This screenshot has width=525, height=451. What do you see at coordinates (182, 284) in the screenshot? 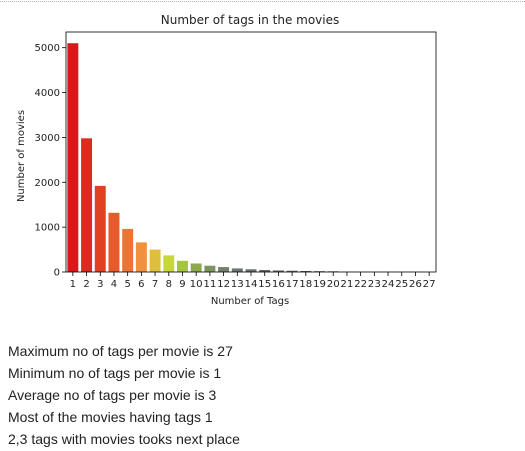
I see `x-tick-label: 9` at bounding box center [182, 284].